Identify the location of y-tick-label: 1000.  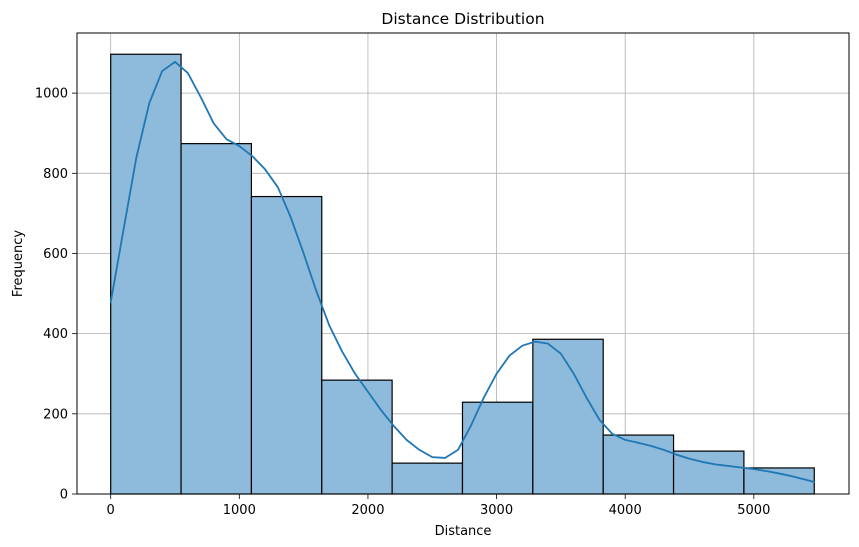
(51, 94).